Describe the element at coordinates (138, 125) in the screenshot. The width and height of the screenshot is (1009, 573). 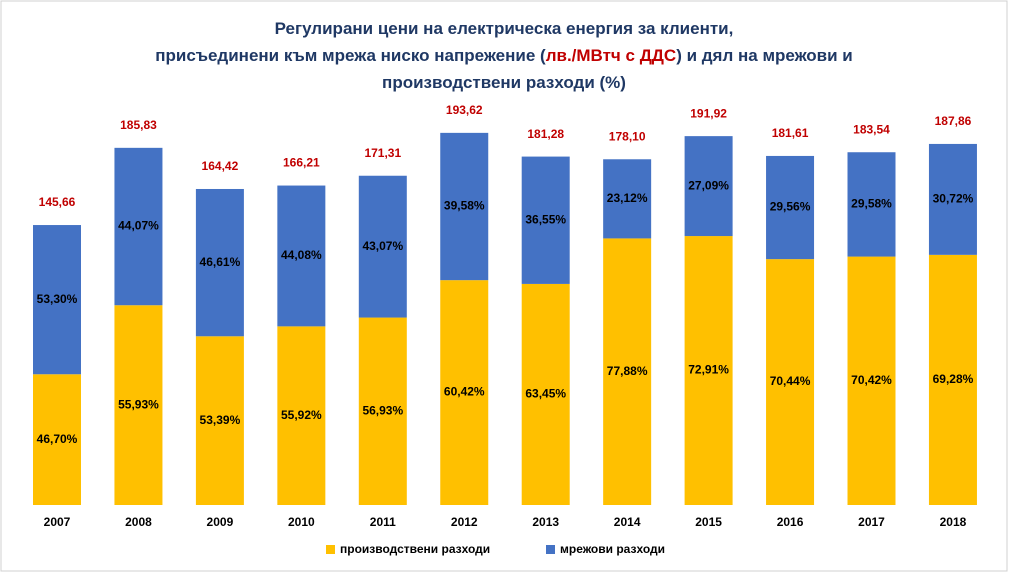
I see `total-label: 185,83` at that location.